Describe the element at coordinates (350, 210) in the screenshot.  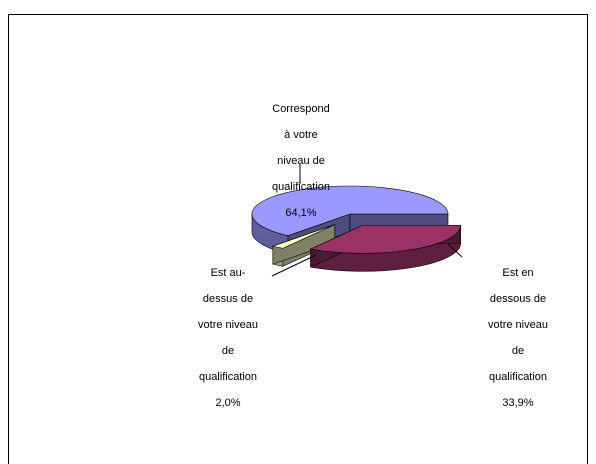
I see `pie-slice-correspond` at that location.